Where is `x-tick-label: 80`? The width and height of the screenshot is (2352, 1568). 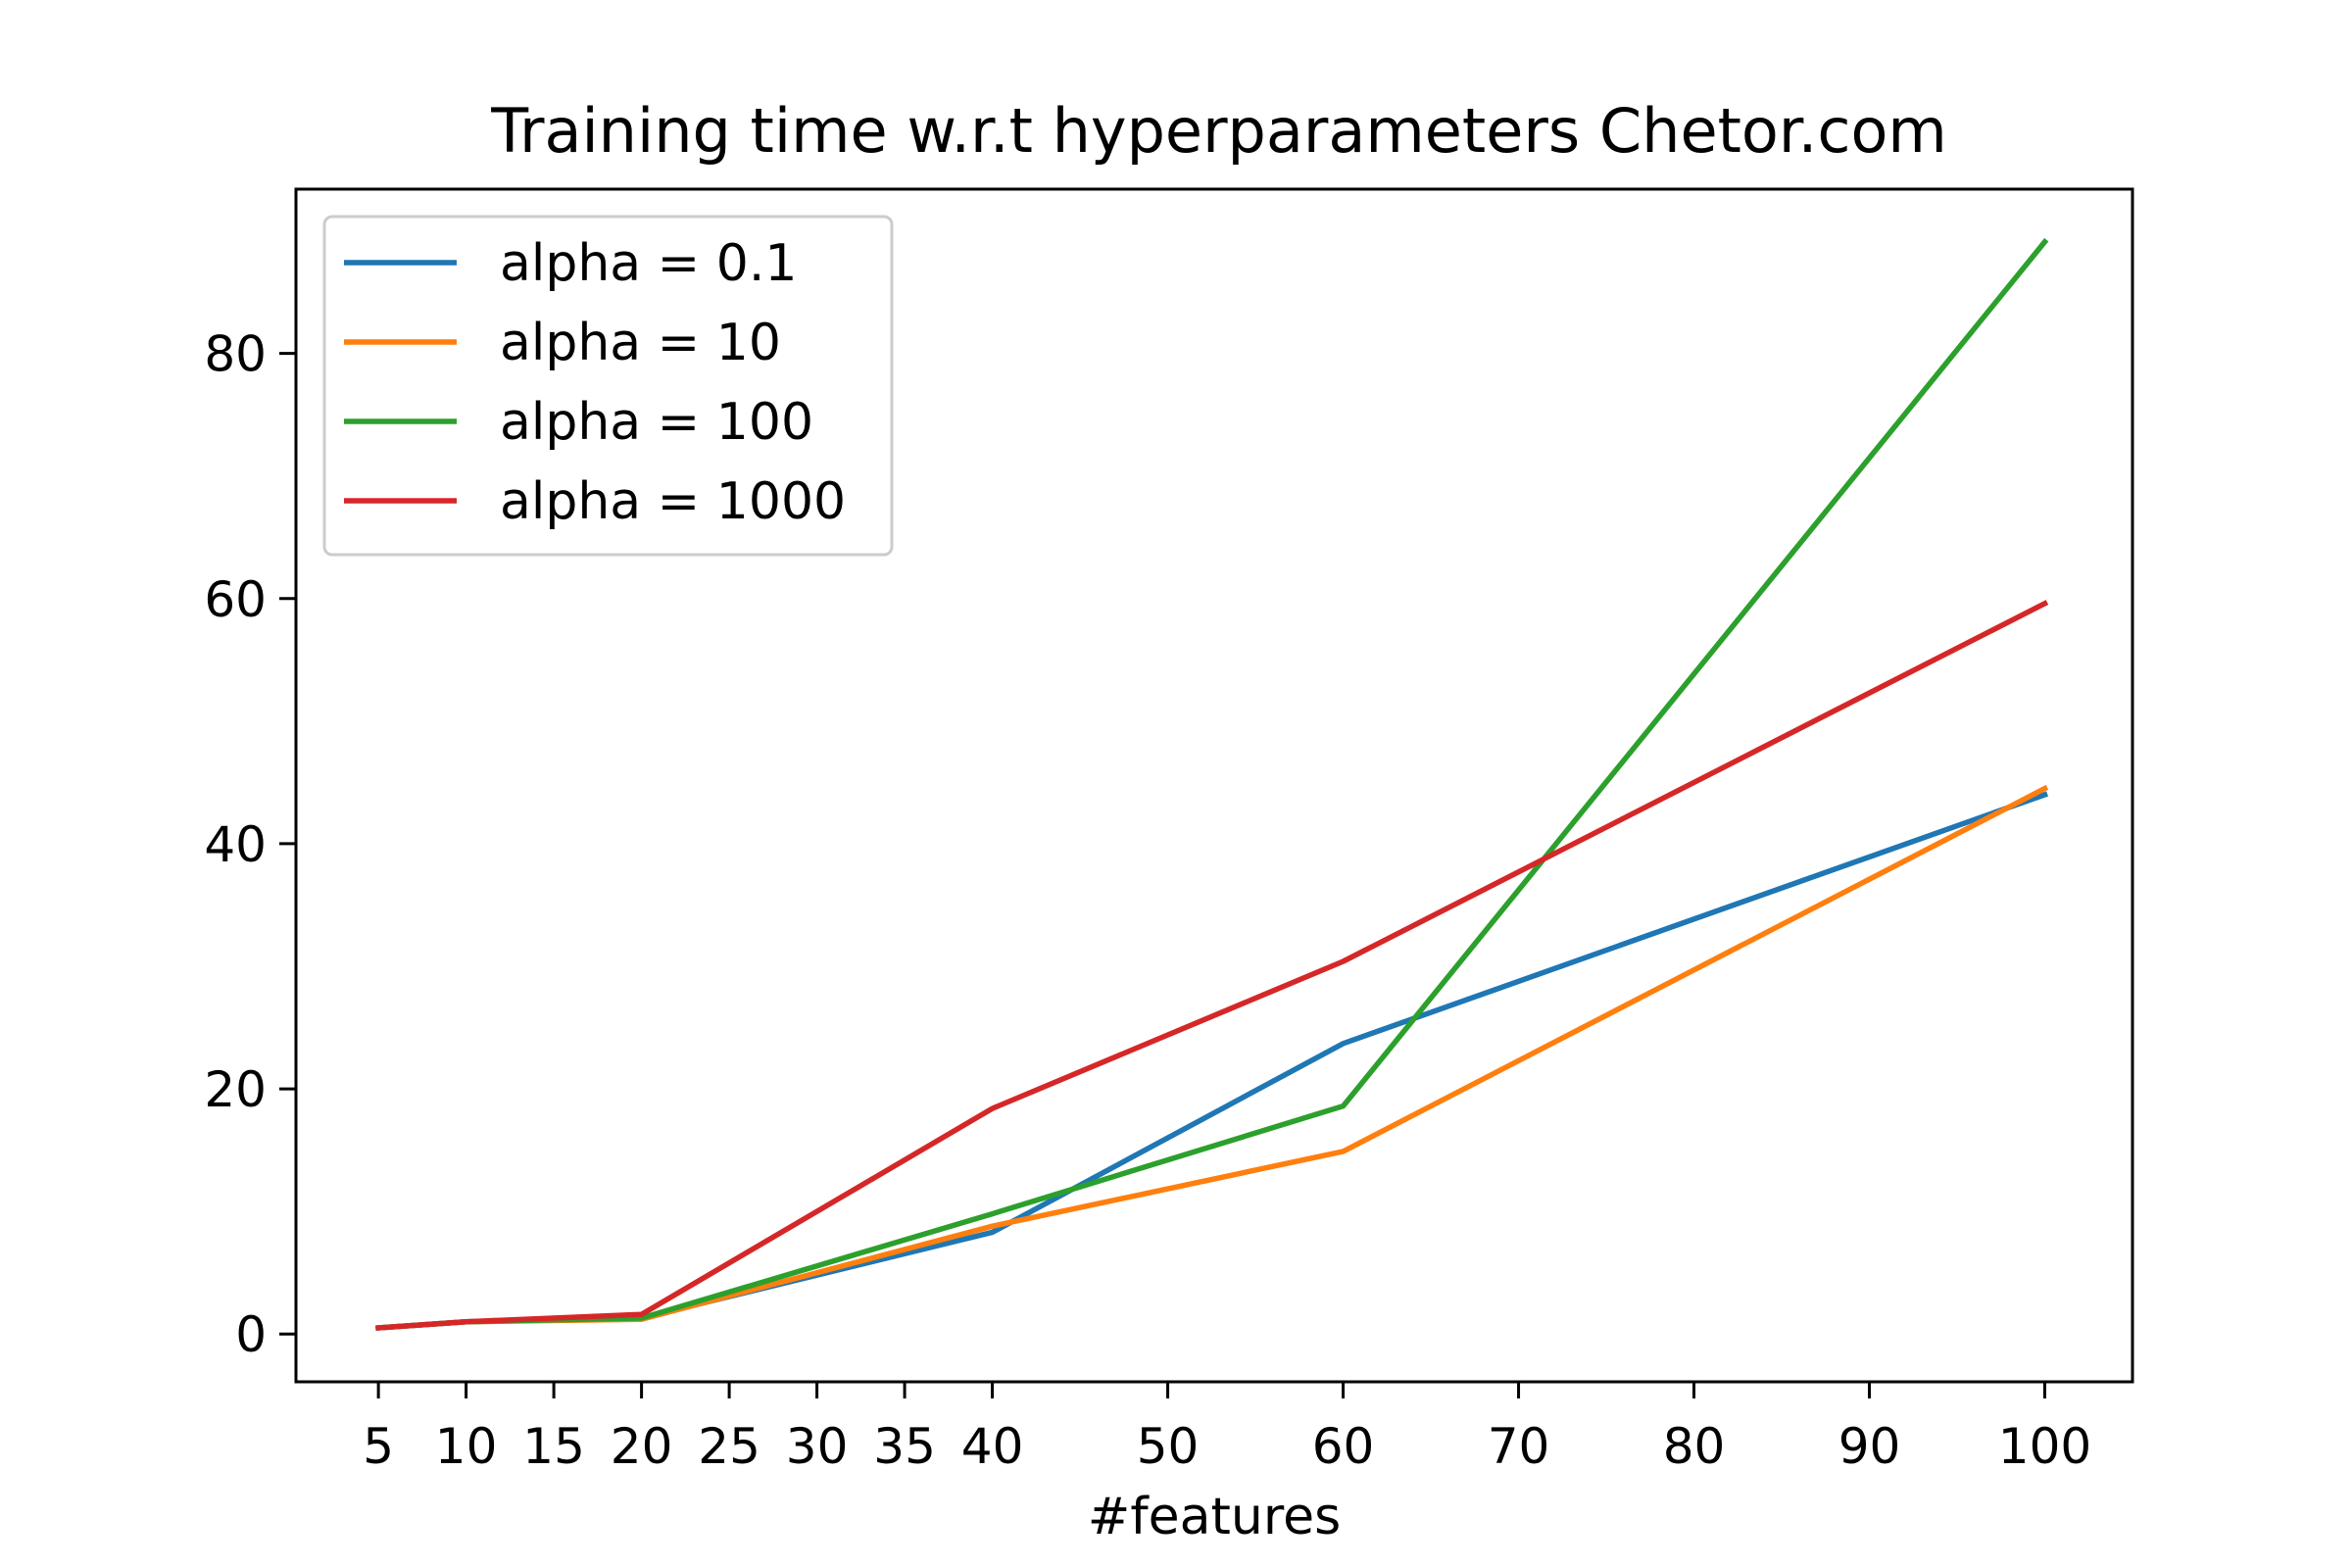
x-tick-label: 80 is located at coordinates (1694, 1446).